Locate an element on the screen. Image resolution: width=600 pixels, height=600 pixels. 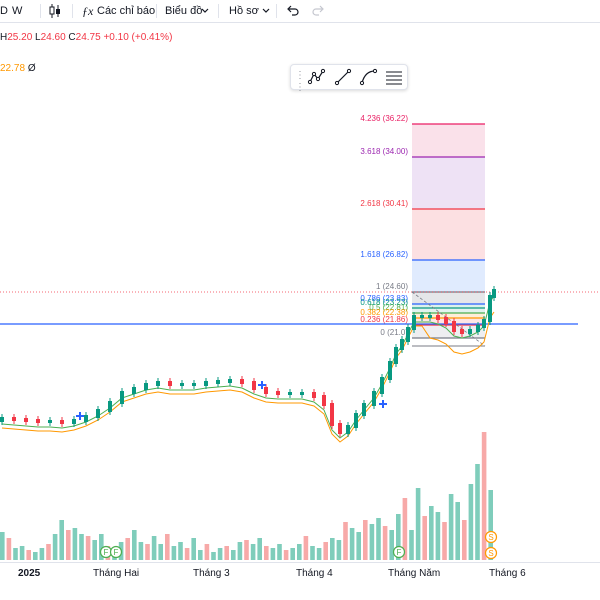
chart-menu-button: Biểu đồ is located at coordinates (184, 11).